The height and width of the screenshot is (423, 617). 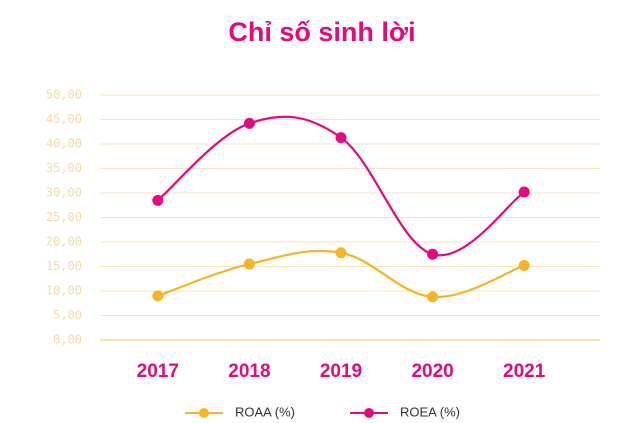 I want to click on y-tick-label: 10,00, so click(x=64, y=291).